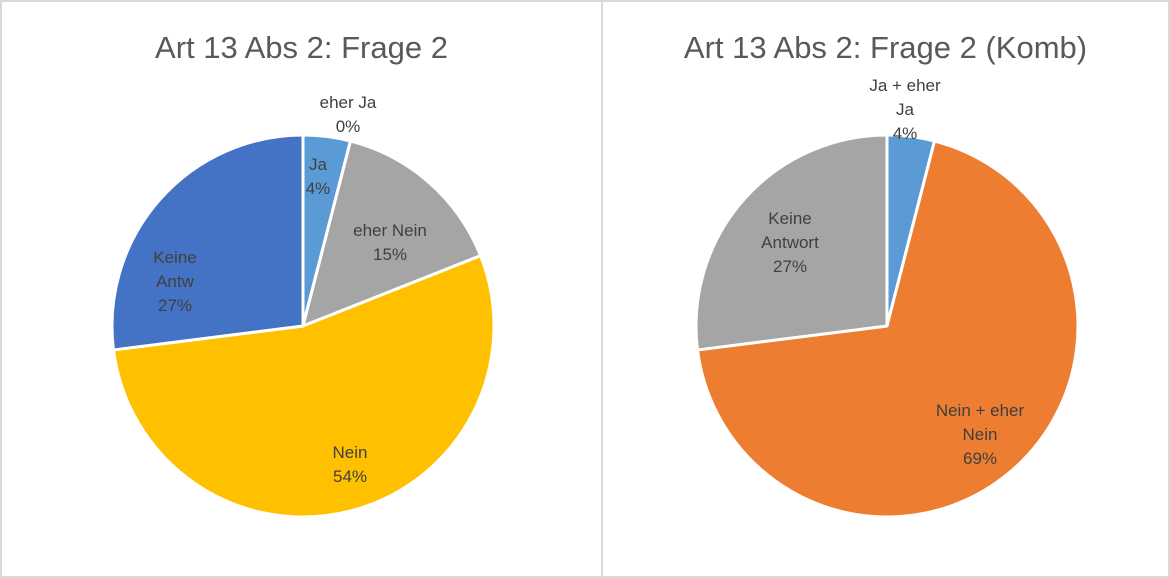  What do you see at coordinates (390, 230) in the screenshot?
I see `category-name: eher Nein` at bounding box center [390, 230].